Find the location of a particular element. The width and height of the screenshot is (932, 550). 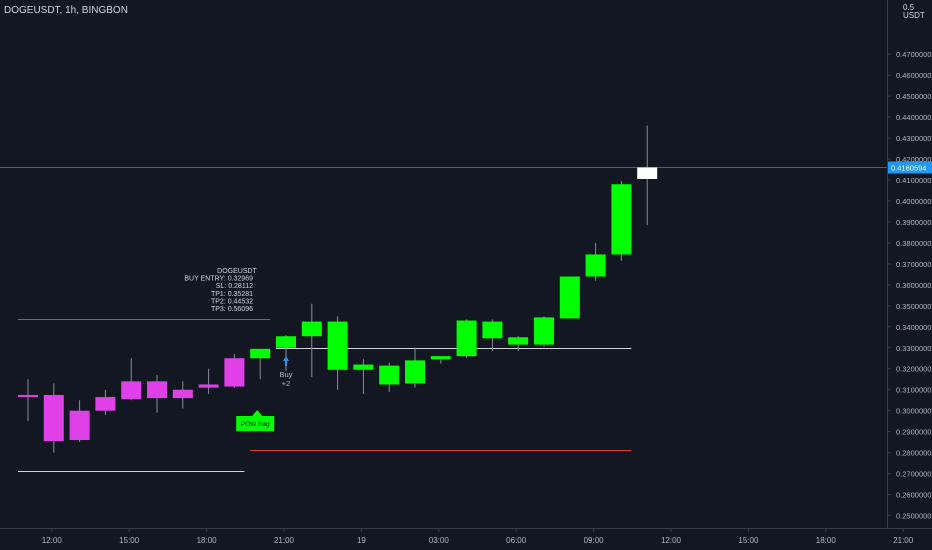

buy-arrow-icon is located at coordinates (286, 361).